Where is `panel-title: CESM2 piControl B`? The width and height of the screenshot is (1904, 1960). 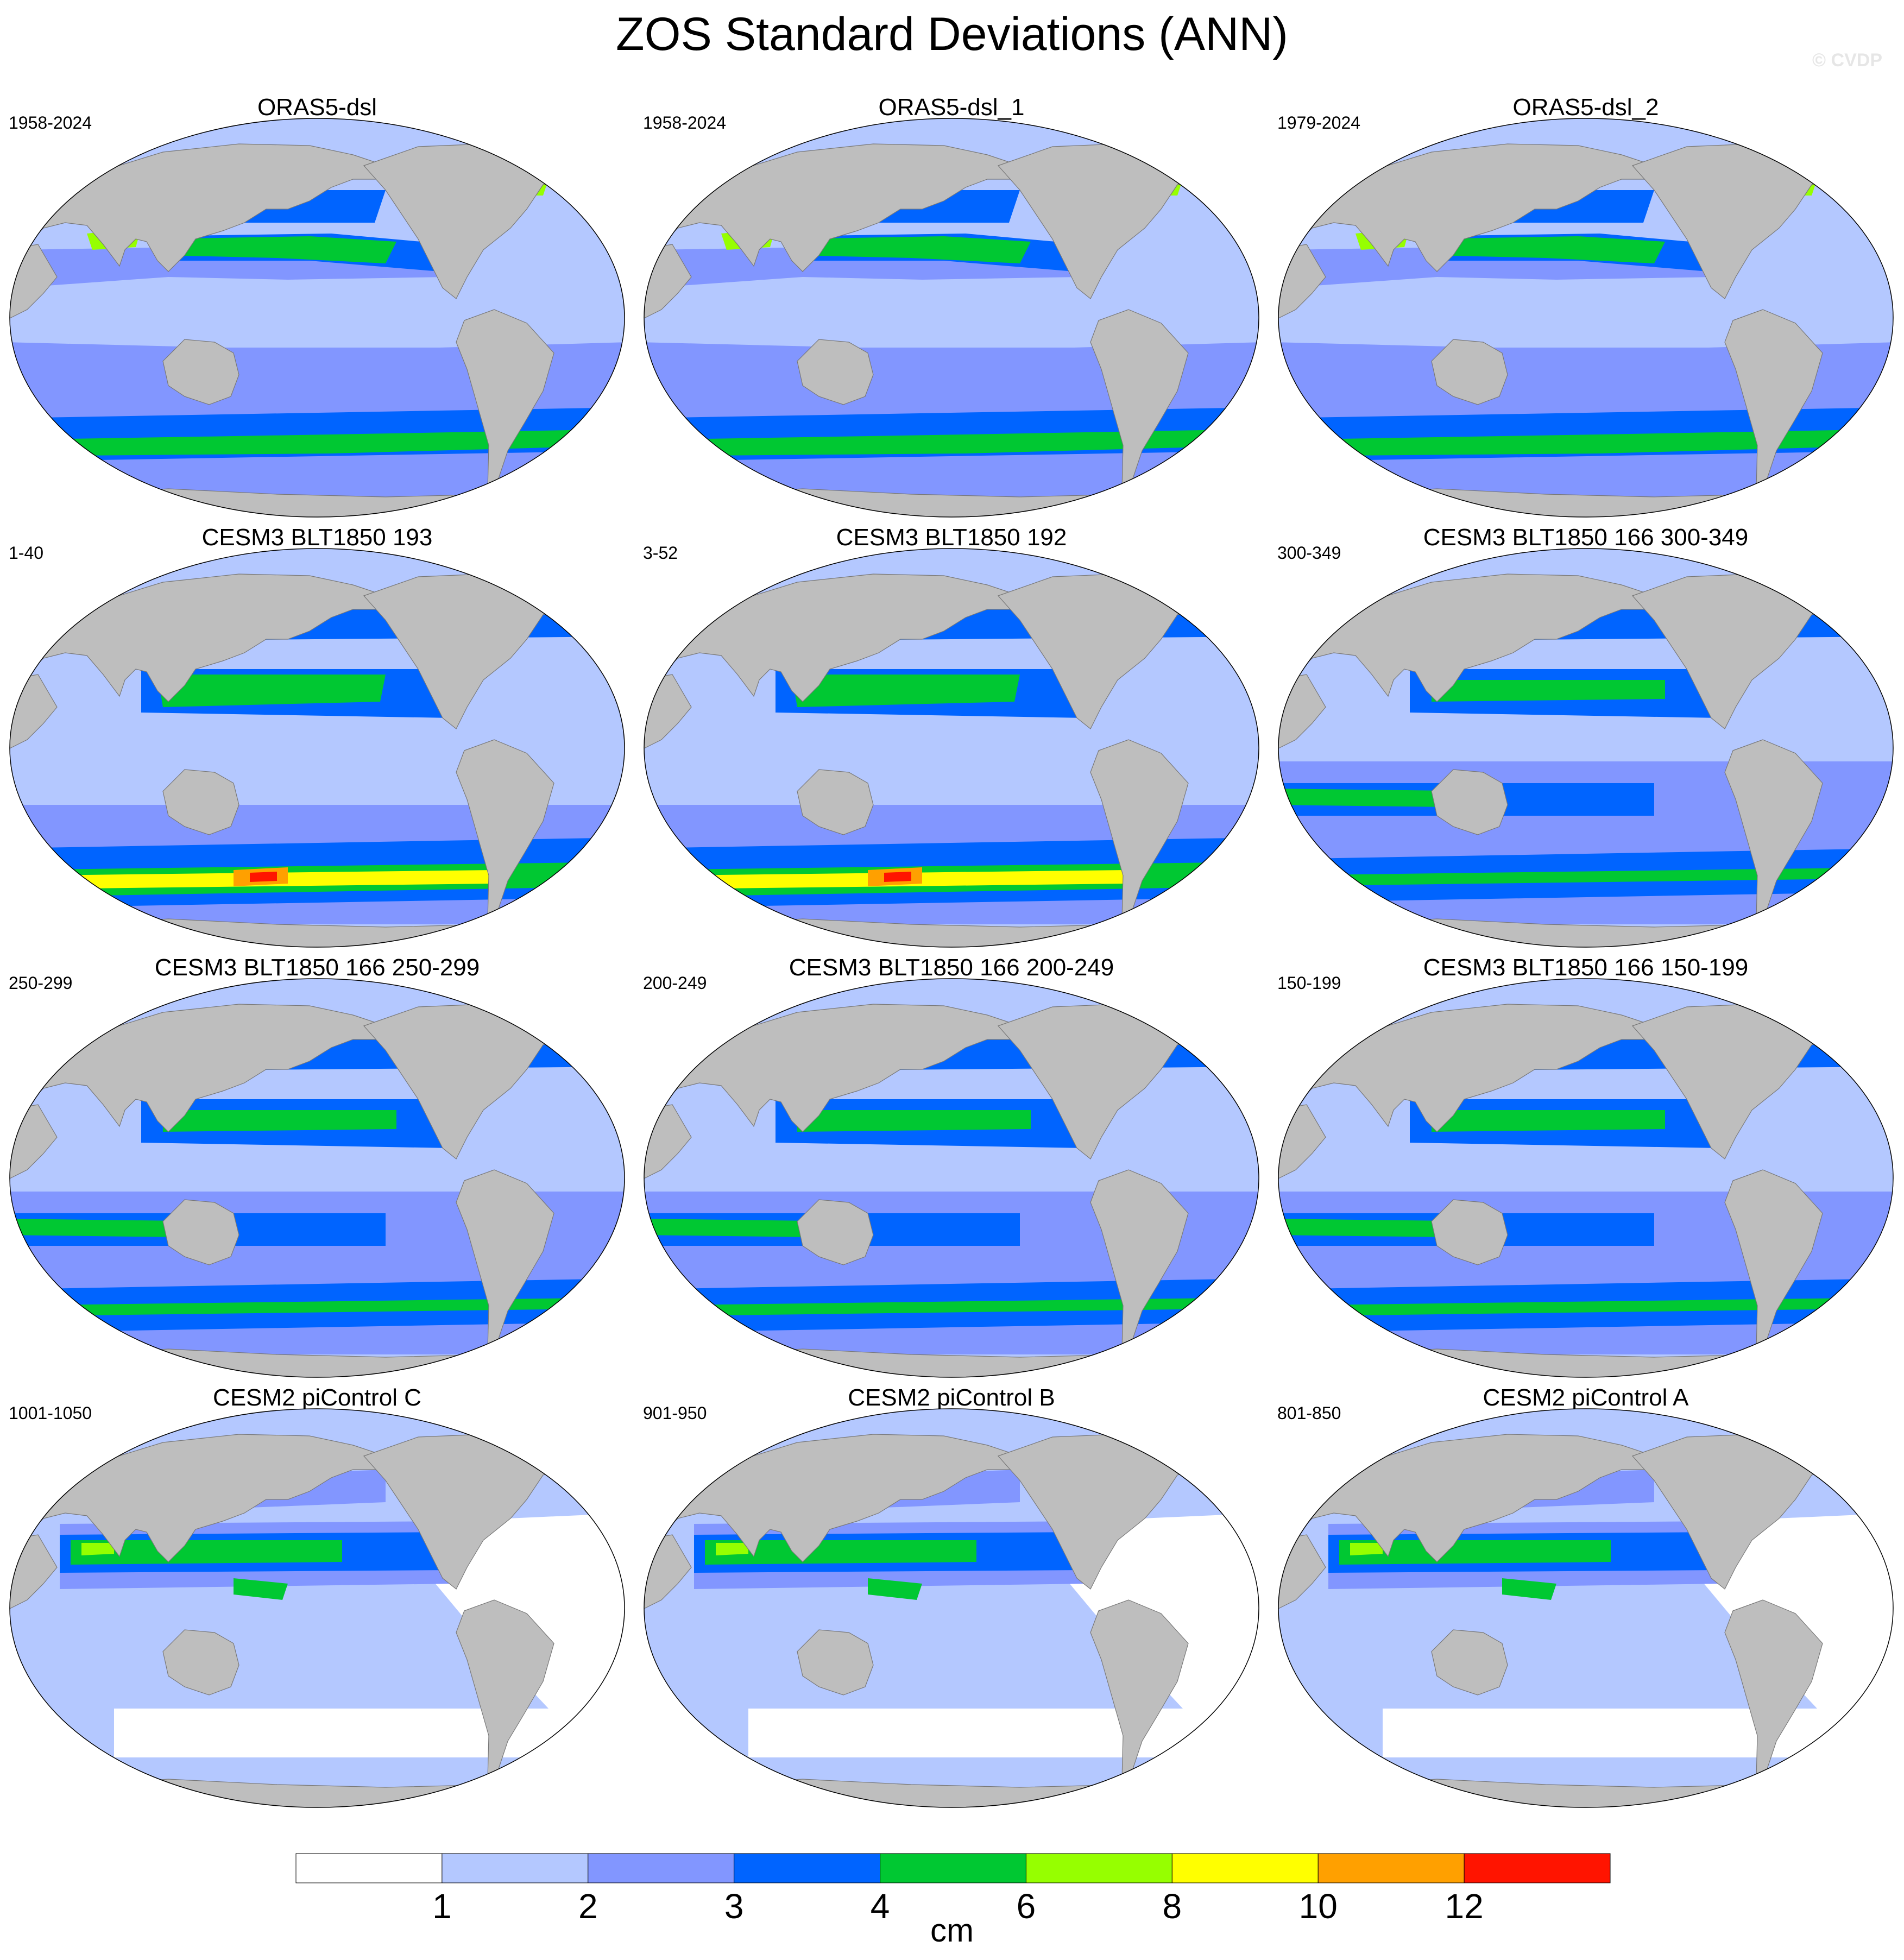 panel-title: CESM2 piControl B is located at coordinates (951, 1397).